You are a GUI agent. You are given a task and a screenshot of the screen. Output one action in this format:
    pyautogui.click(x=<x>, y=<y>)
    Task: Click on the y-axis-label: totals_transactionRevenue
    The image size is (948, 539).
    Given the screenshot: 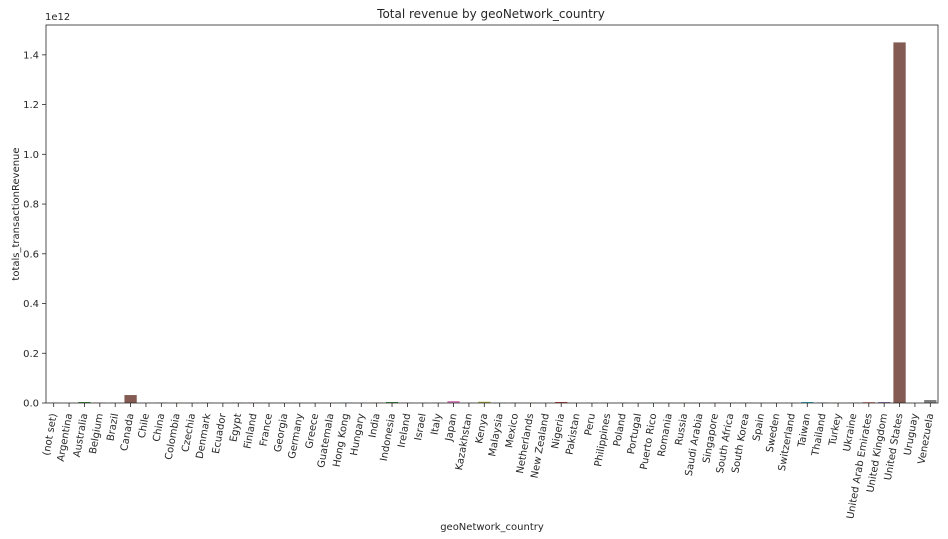 What is the action you would take?
    pyautogui.click(x=16, y=213)
    